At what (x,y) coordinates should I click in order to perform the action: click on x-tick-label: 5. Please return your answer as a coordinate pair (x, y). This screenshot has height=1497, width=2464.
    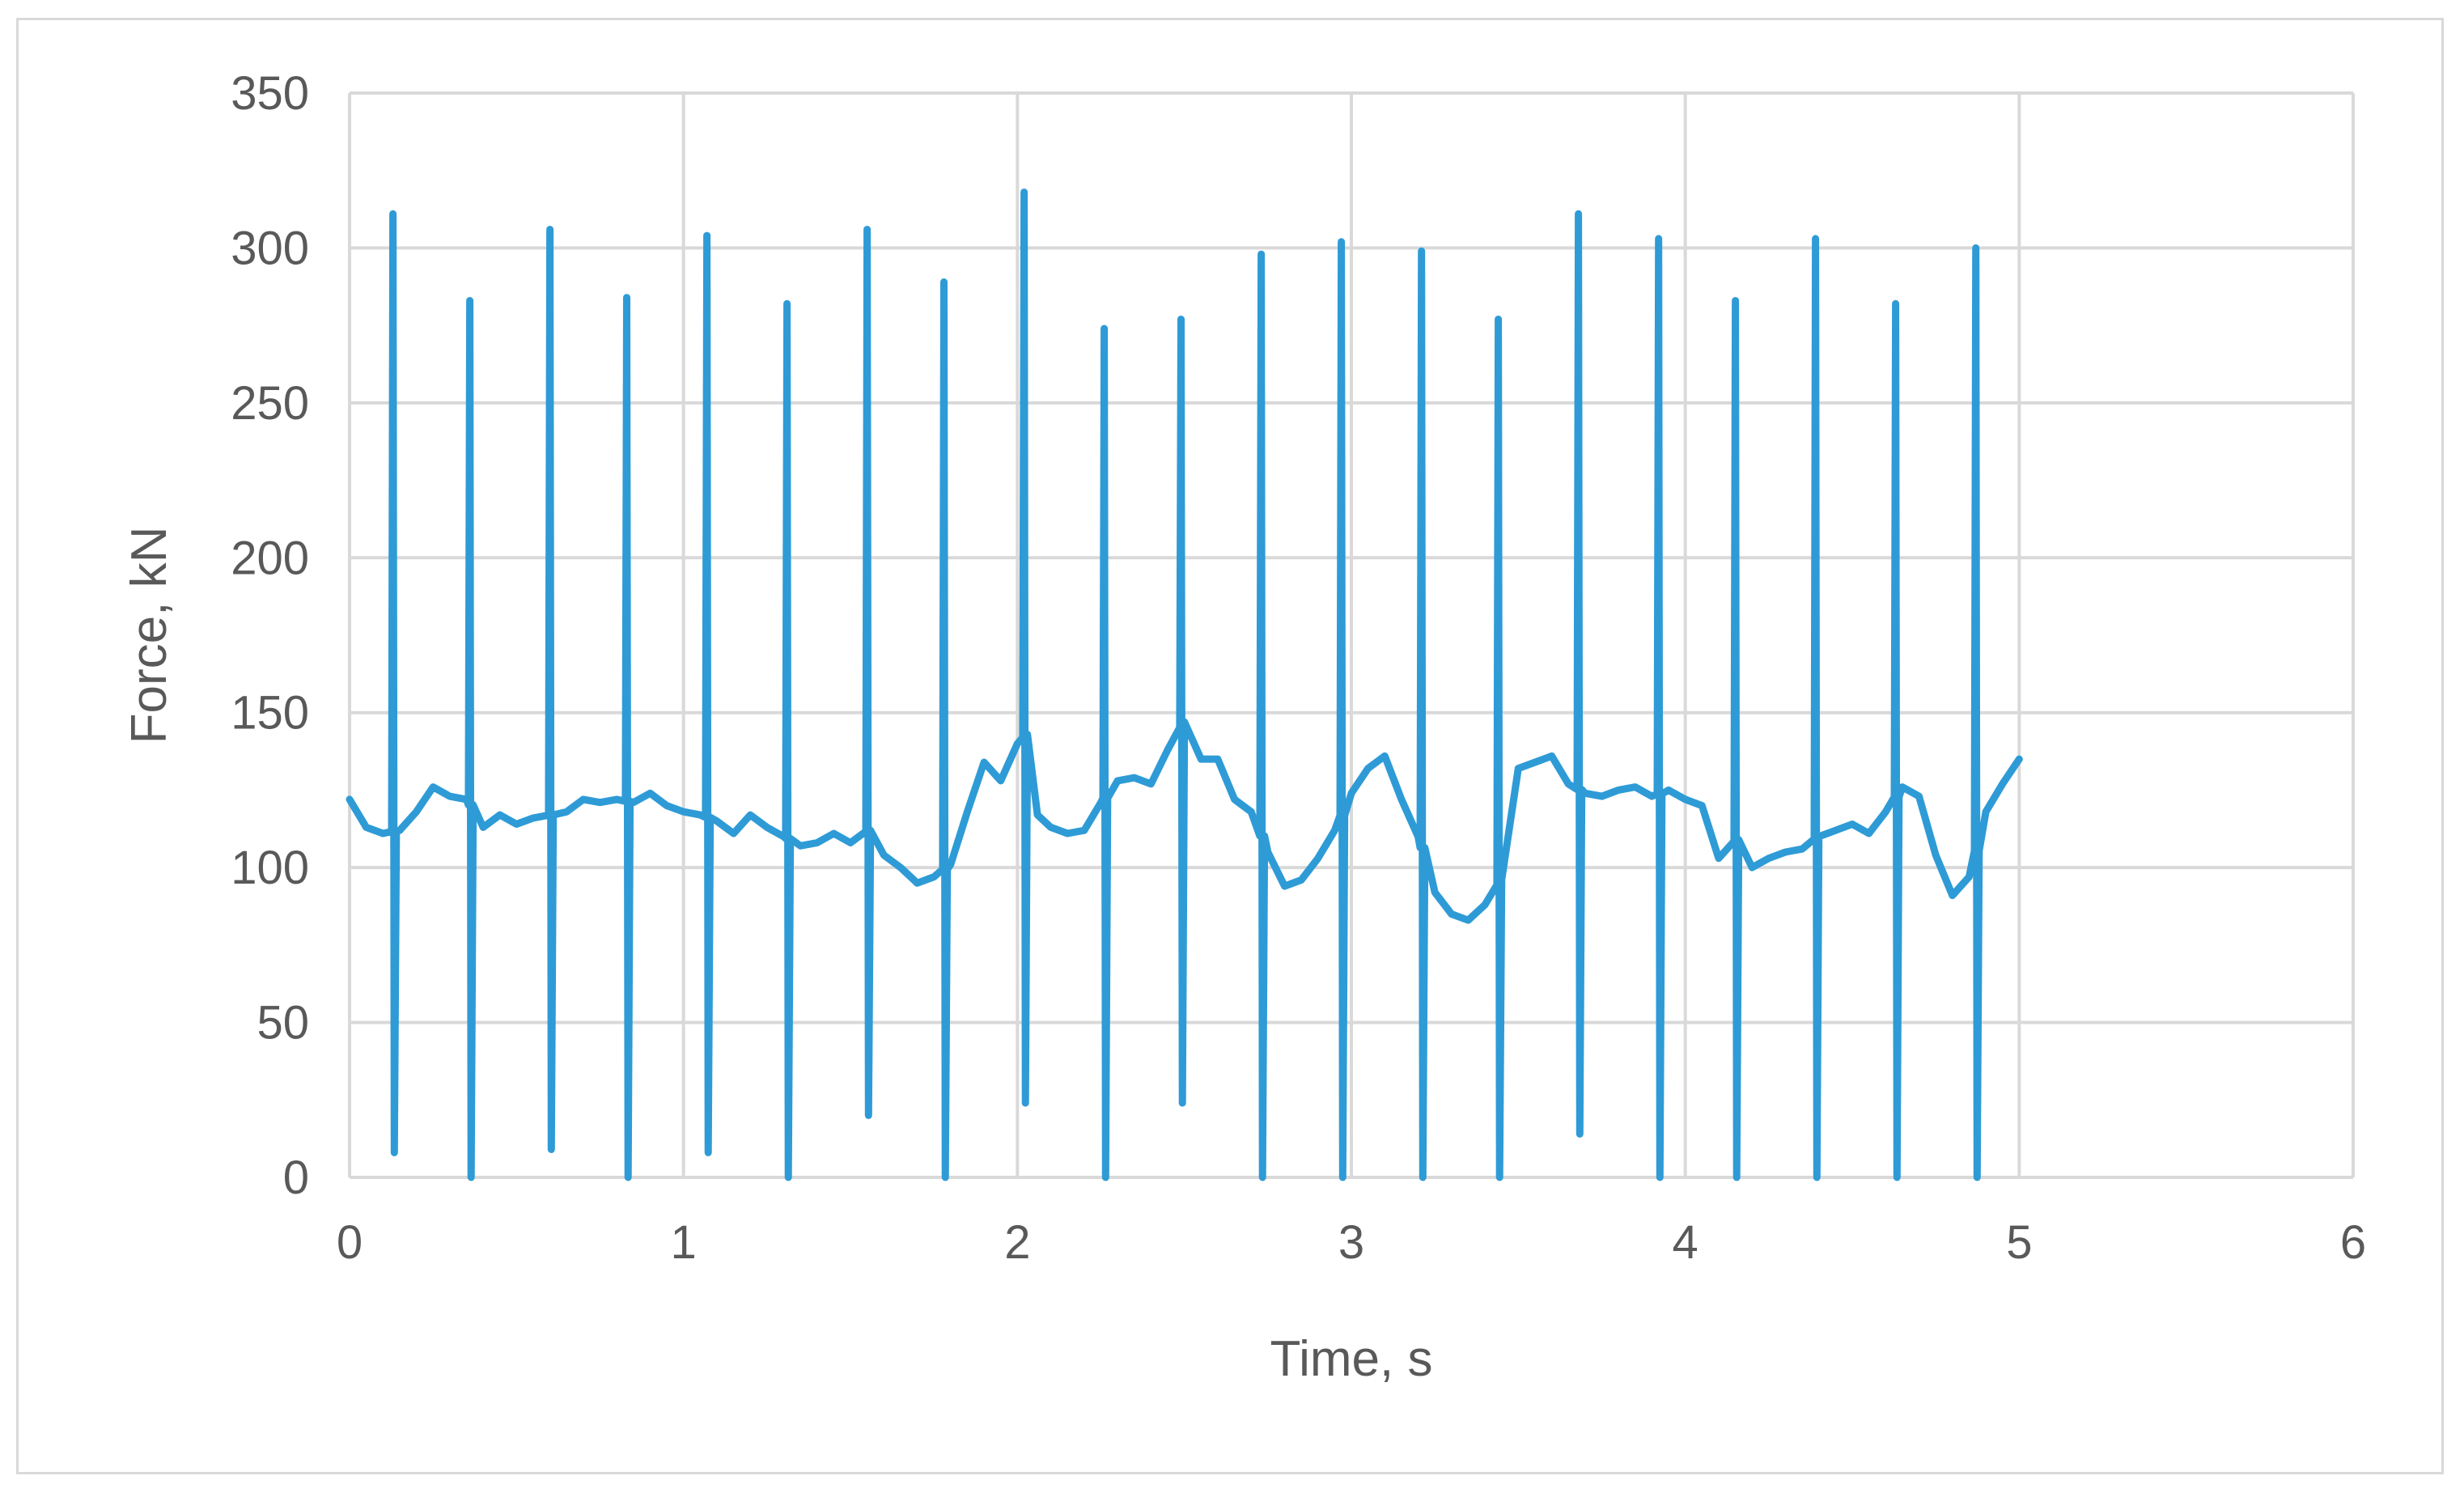
    Looking at the image, I should click on (2019, 1242).